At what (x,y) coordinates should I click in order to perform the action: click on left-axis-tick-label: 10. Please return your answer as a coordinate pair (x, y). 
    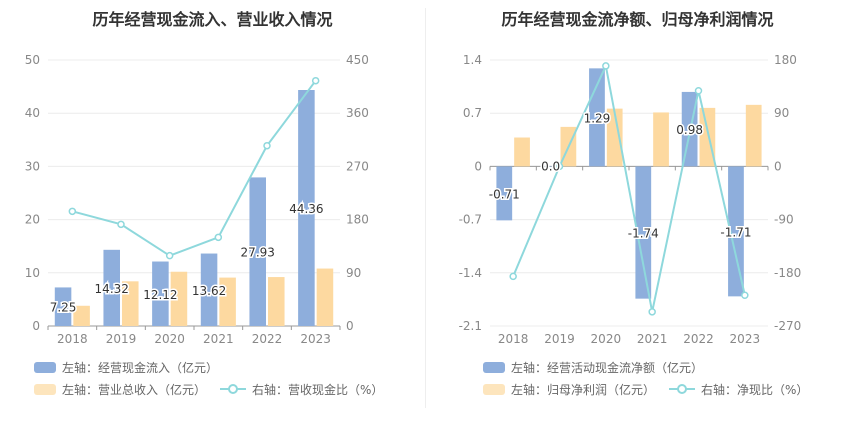
    Looking at the image, I should click on (32, 273).